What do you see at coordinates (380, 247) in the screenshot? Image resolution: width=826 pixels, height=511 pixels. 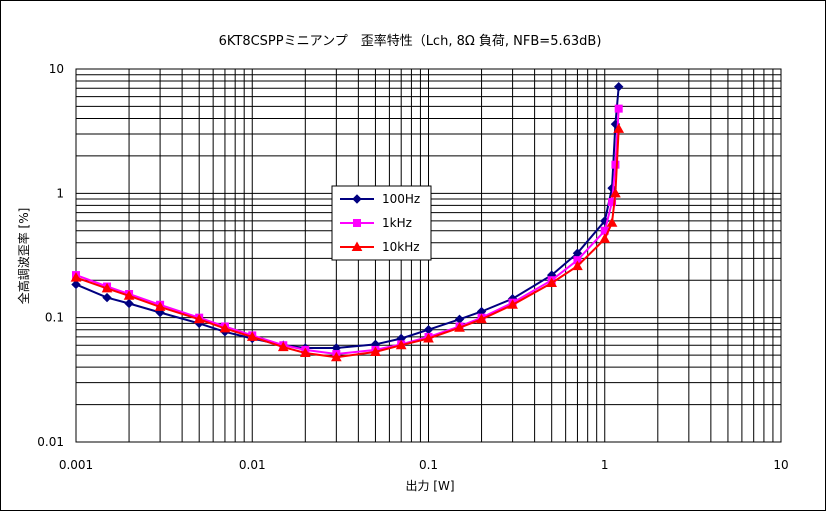 I see `legend-entry: 10kHz` at bounding box center [380, 247].